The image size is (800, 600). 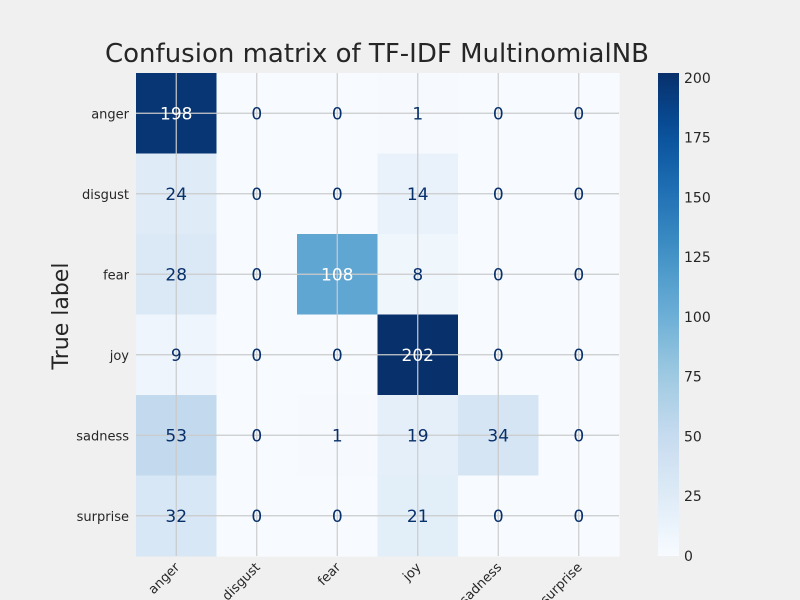 I want to click on colorbar-tick-label: 50, so click(x=693, y=437).